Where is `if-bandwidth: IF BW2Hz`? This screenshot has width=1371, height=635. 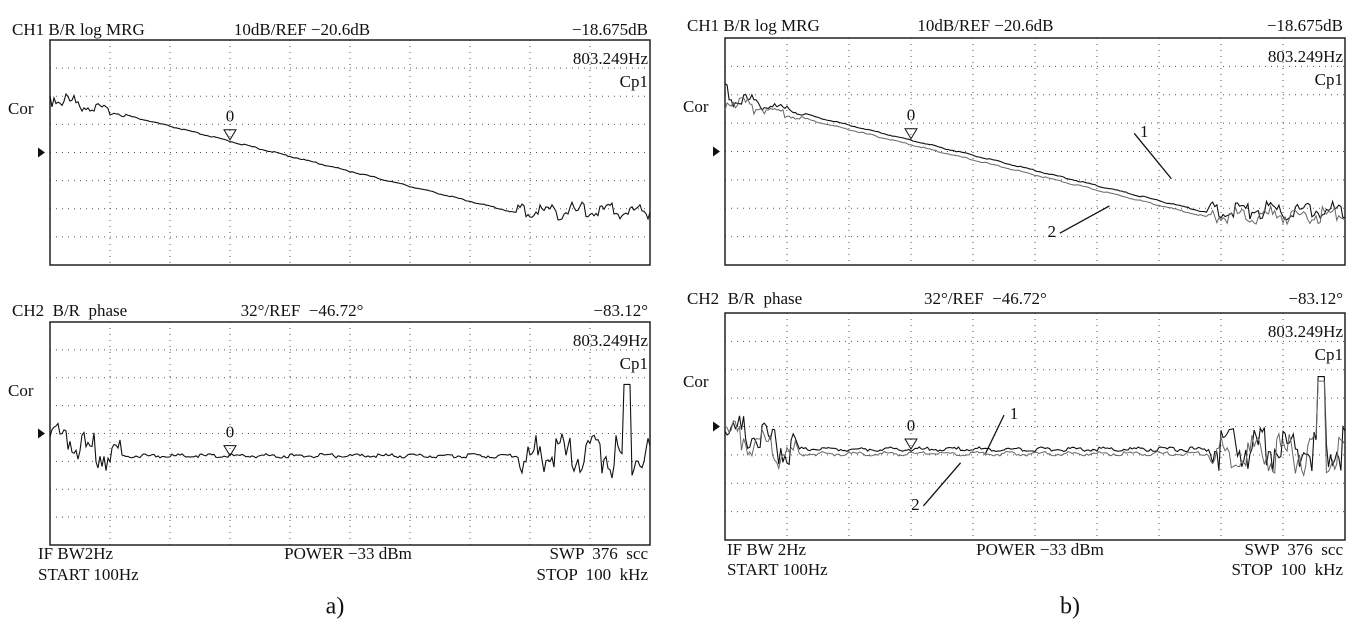
if-bandwidth: IF BW2Hz is located at coordinates (76, 553).